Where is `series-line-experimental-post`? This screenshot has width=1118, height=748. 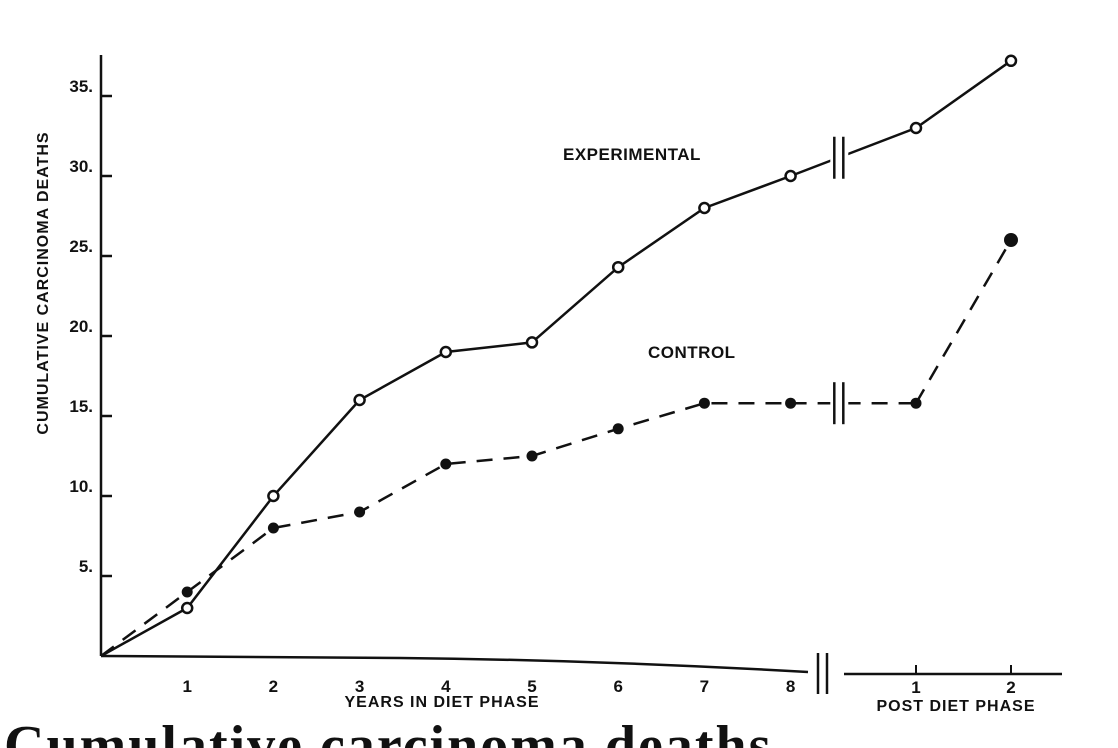
series-line-experimental-post is located at coordinates (963, 94).